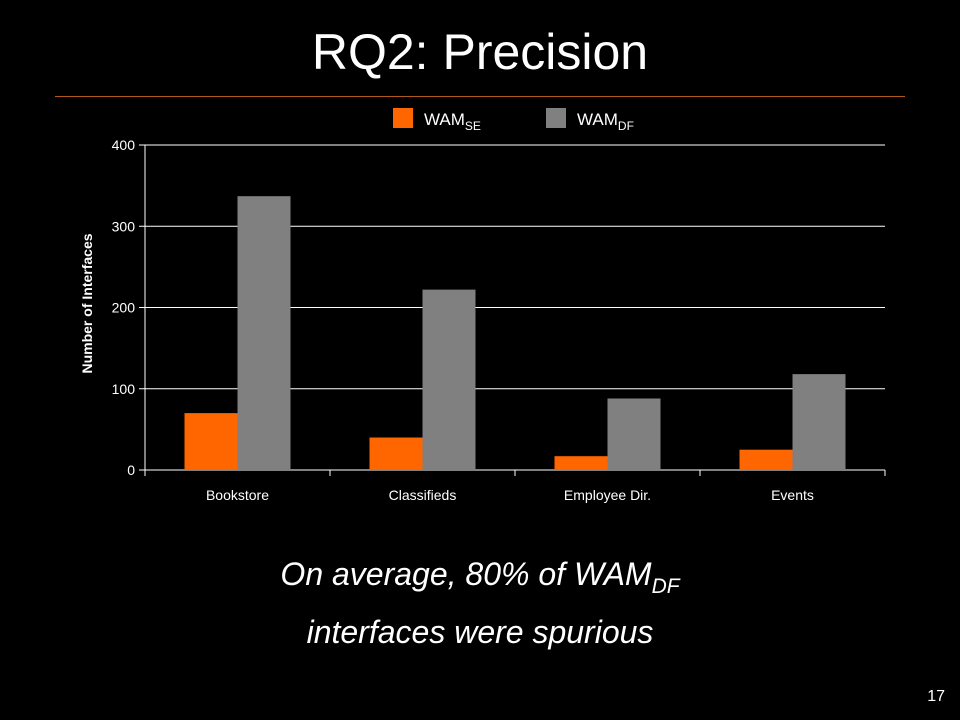  What do you see at coordinates (237, 495) in the screenshot?
I see `x-tick-label: Bookstore` at bounding box center [237, 495].